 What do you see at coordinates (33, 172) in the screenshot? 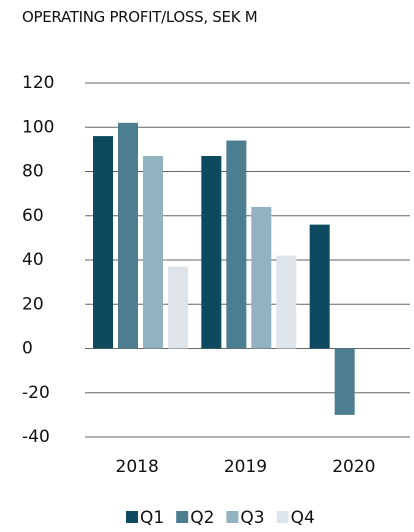
I see `y-tick-label: 80` at bounding box center [33, 172].